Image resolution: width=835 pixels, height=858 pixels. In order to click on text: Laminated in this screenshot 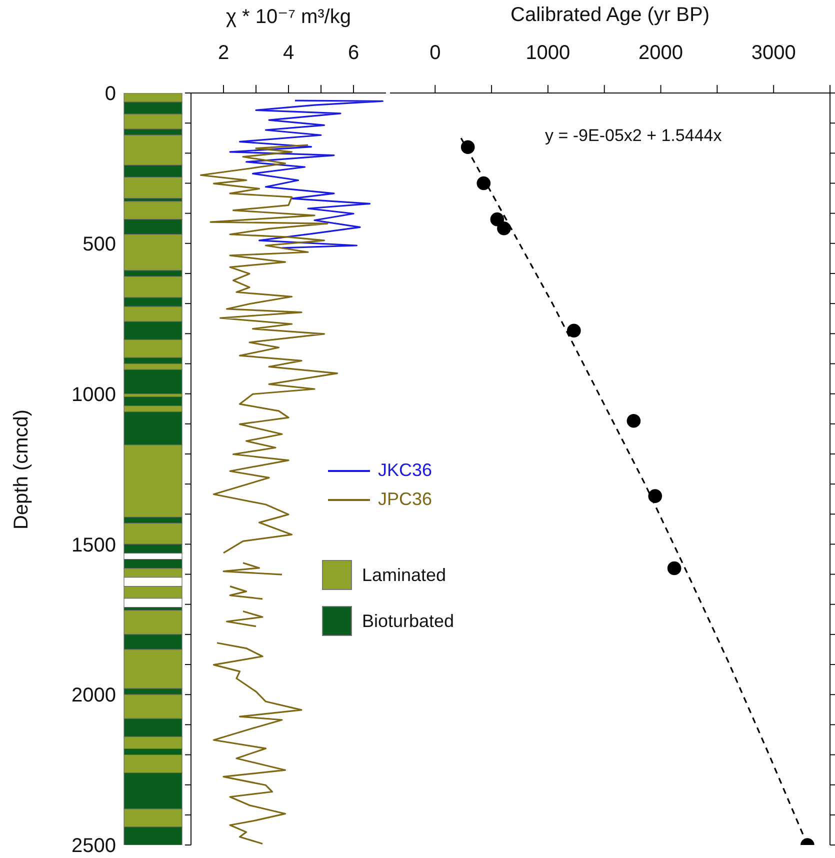, I will do `click(404, 575)`.